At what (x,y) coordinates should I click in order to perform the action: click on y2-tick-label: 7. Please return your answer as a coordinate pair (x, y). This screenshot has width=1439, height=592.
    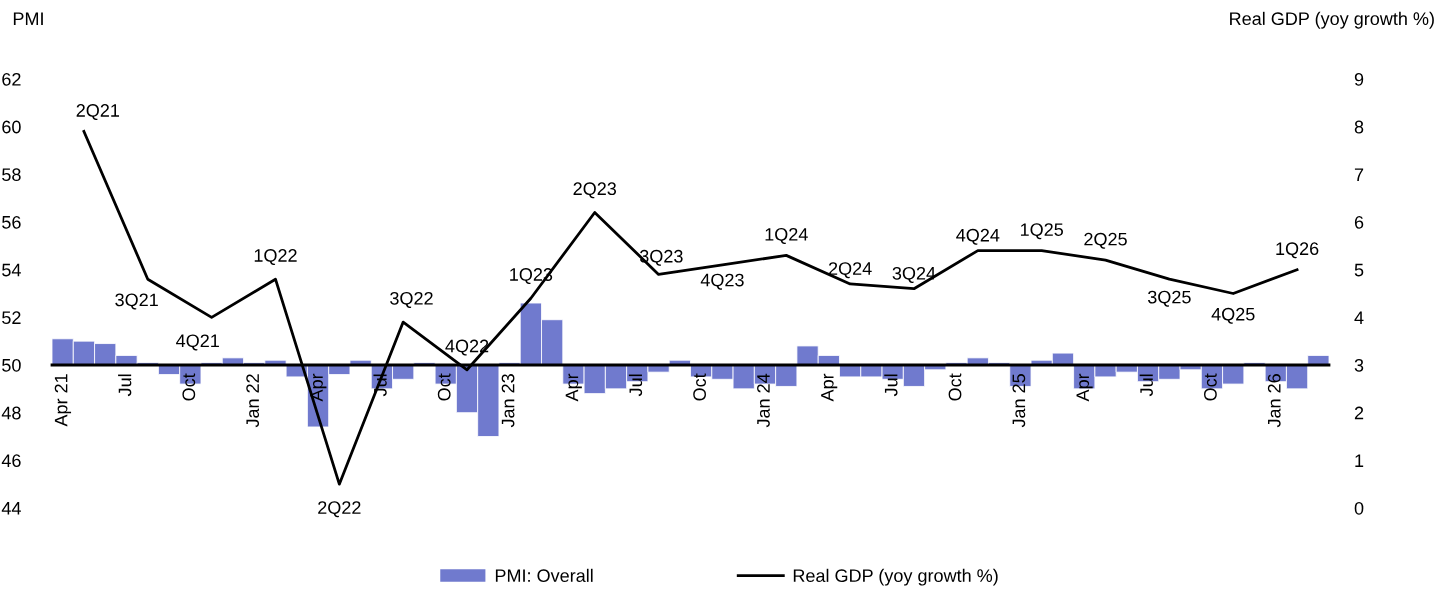
    Looking at the image, I should click on (1359, 174).